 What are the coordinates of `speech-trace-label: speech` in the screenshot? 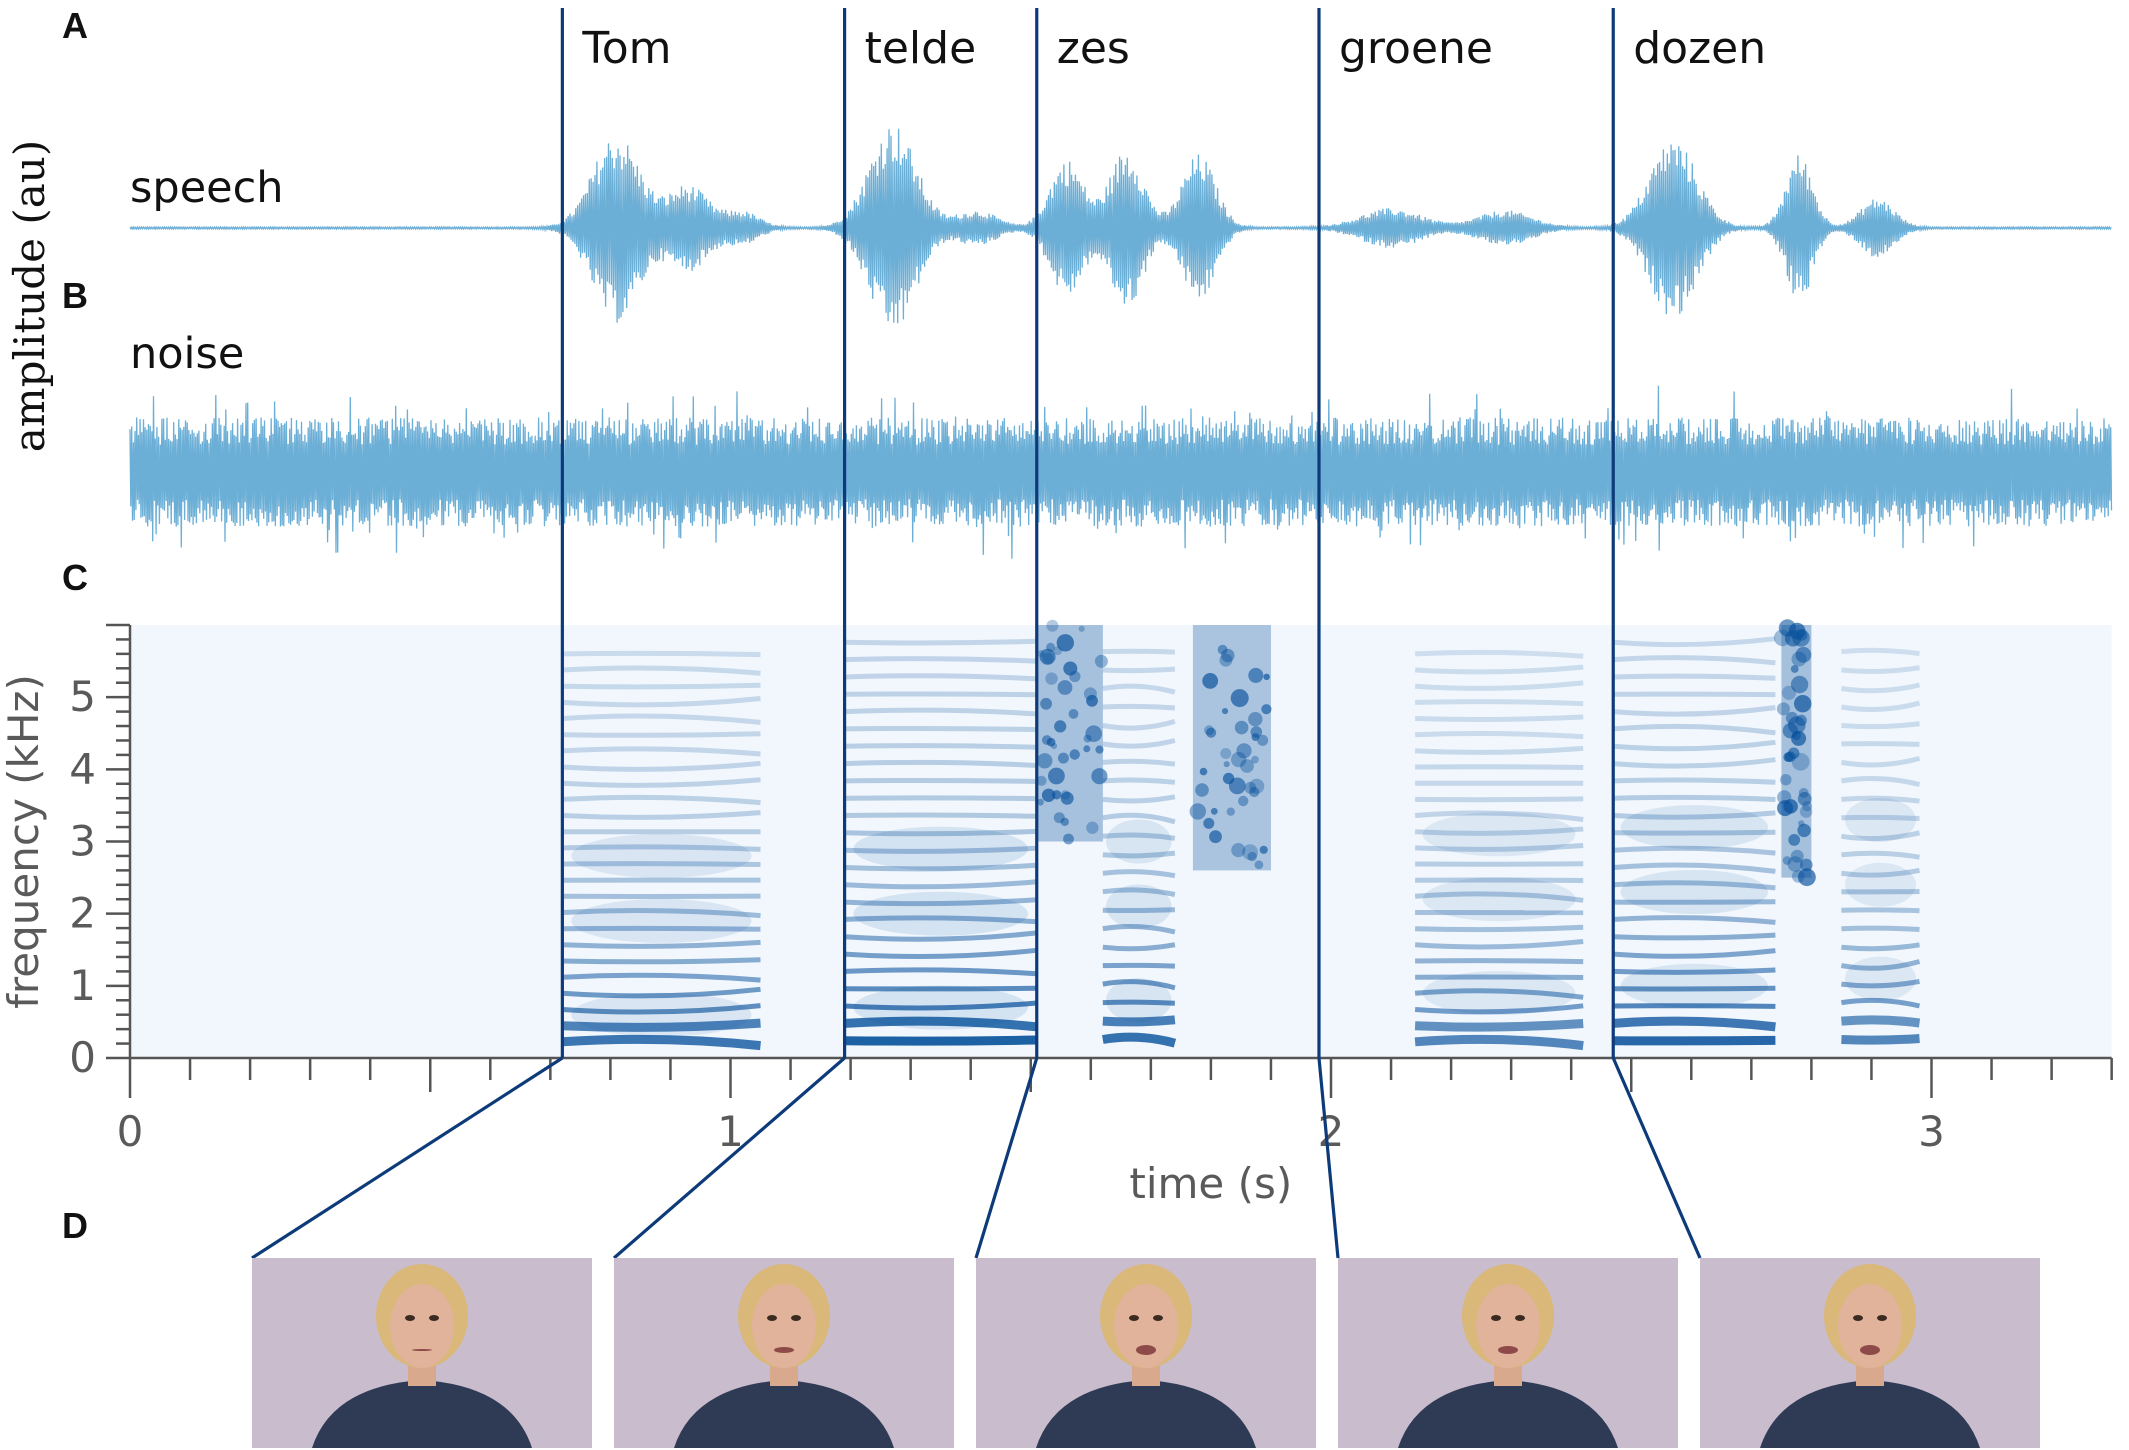 It's located at (207, 188).